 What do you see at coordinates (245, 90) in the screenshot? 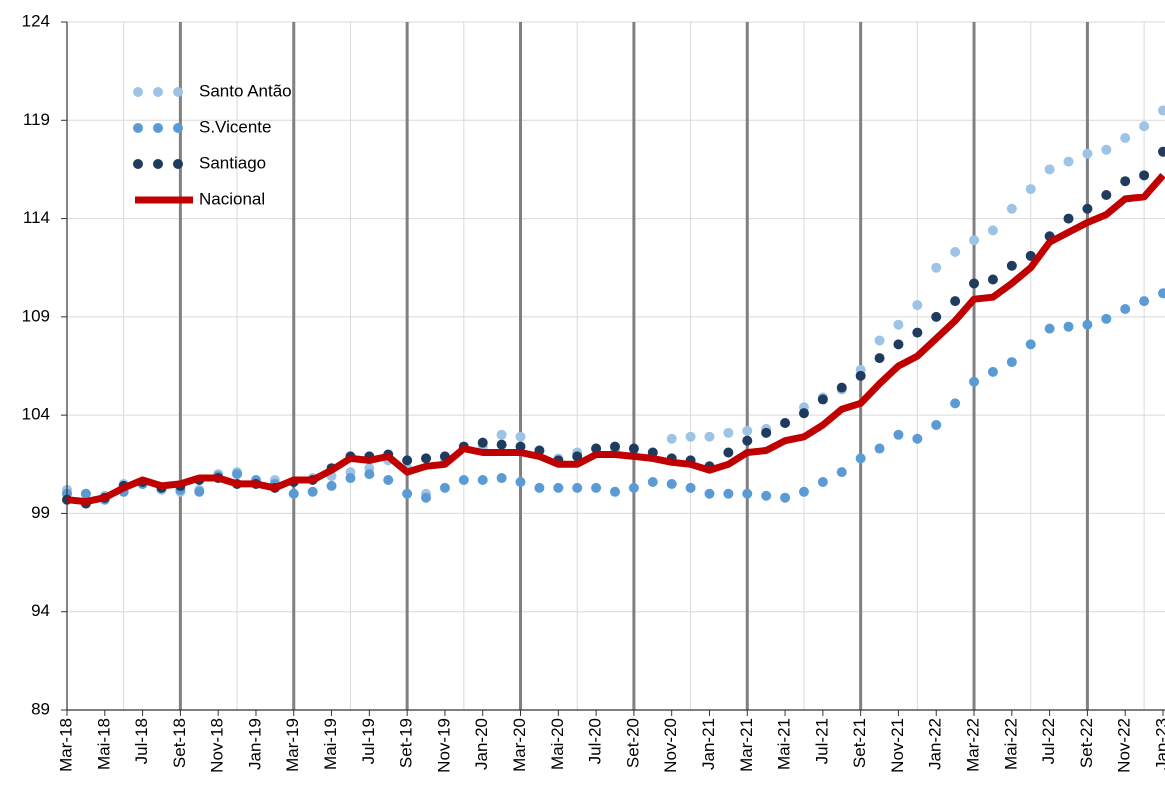
I see `legend-label: Santo Antão` at bounding box center [245, 90].